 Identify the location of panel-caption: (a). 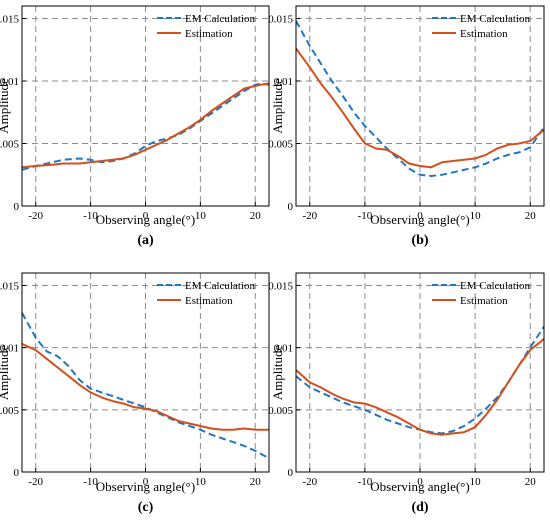
(145, 240).